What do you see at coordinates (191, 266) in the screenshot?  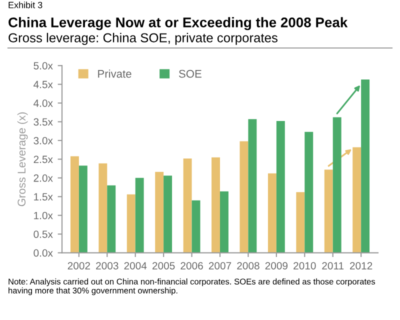 I see `x-tick-label: 2006` at bounding box center [191, 266].